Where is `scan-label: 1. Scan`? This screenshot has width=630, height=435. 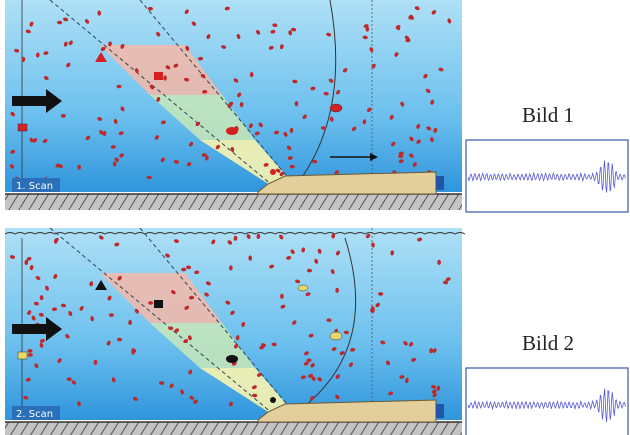 scan-label: 1. Scan is located at coordinates (34, 186).